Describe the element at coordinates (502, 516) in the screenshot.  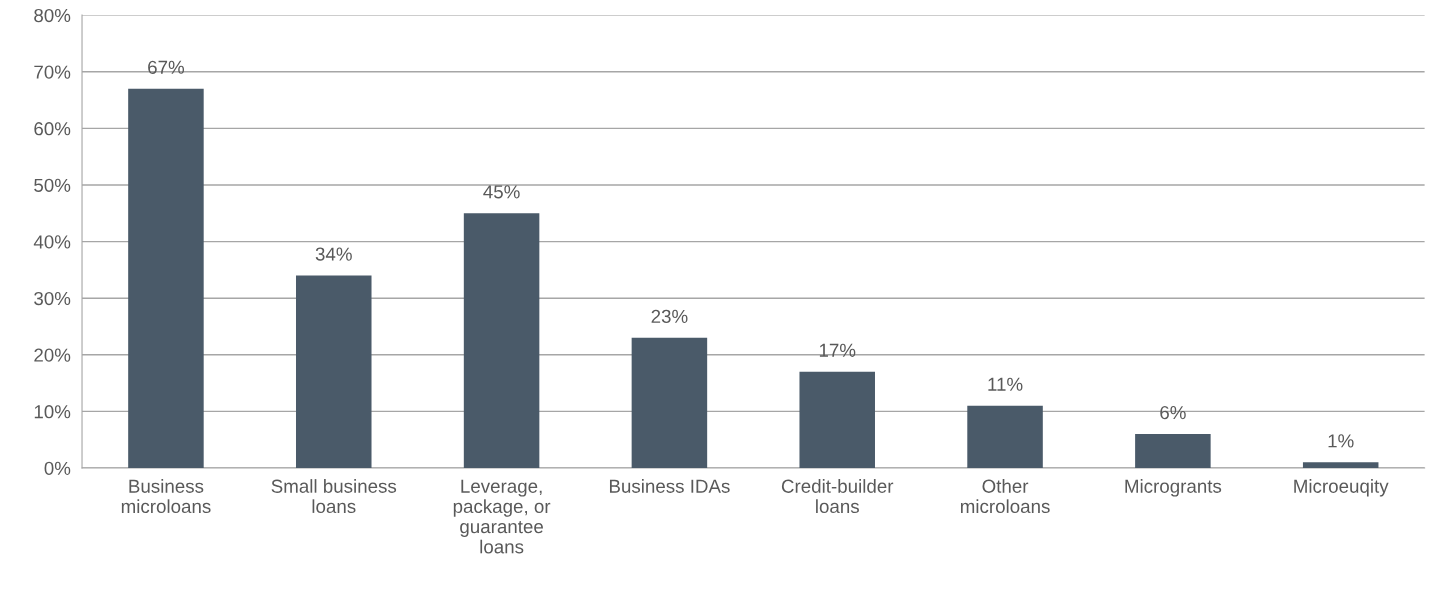
I see `x-tick-label: Leverage, package, or guarantee loans` at that location.